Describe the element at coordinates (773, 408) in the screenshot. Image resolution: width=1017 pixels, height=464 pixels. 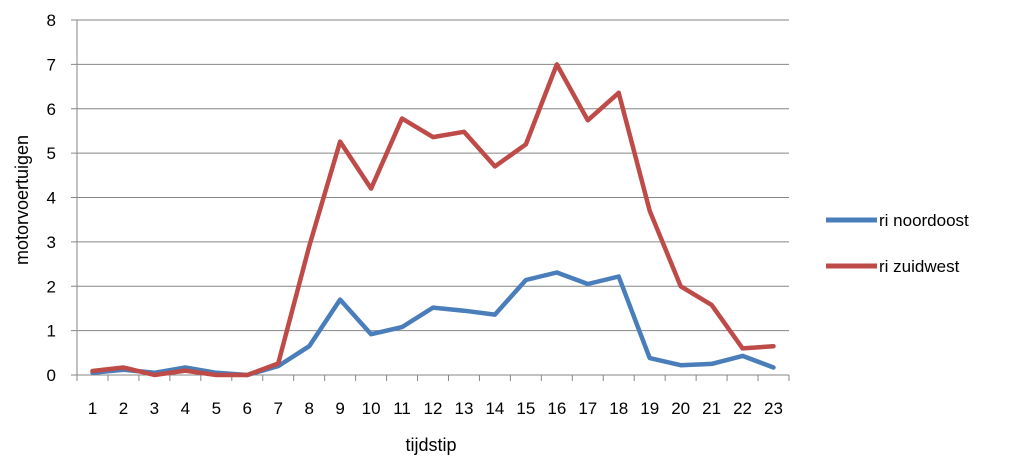
I see `x-tick-label: 23` at that location.